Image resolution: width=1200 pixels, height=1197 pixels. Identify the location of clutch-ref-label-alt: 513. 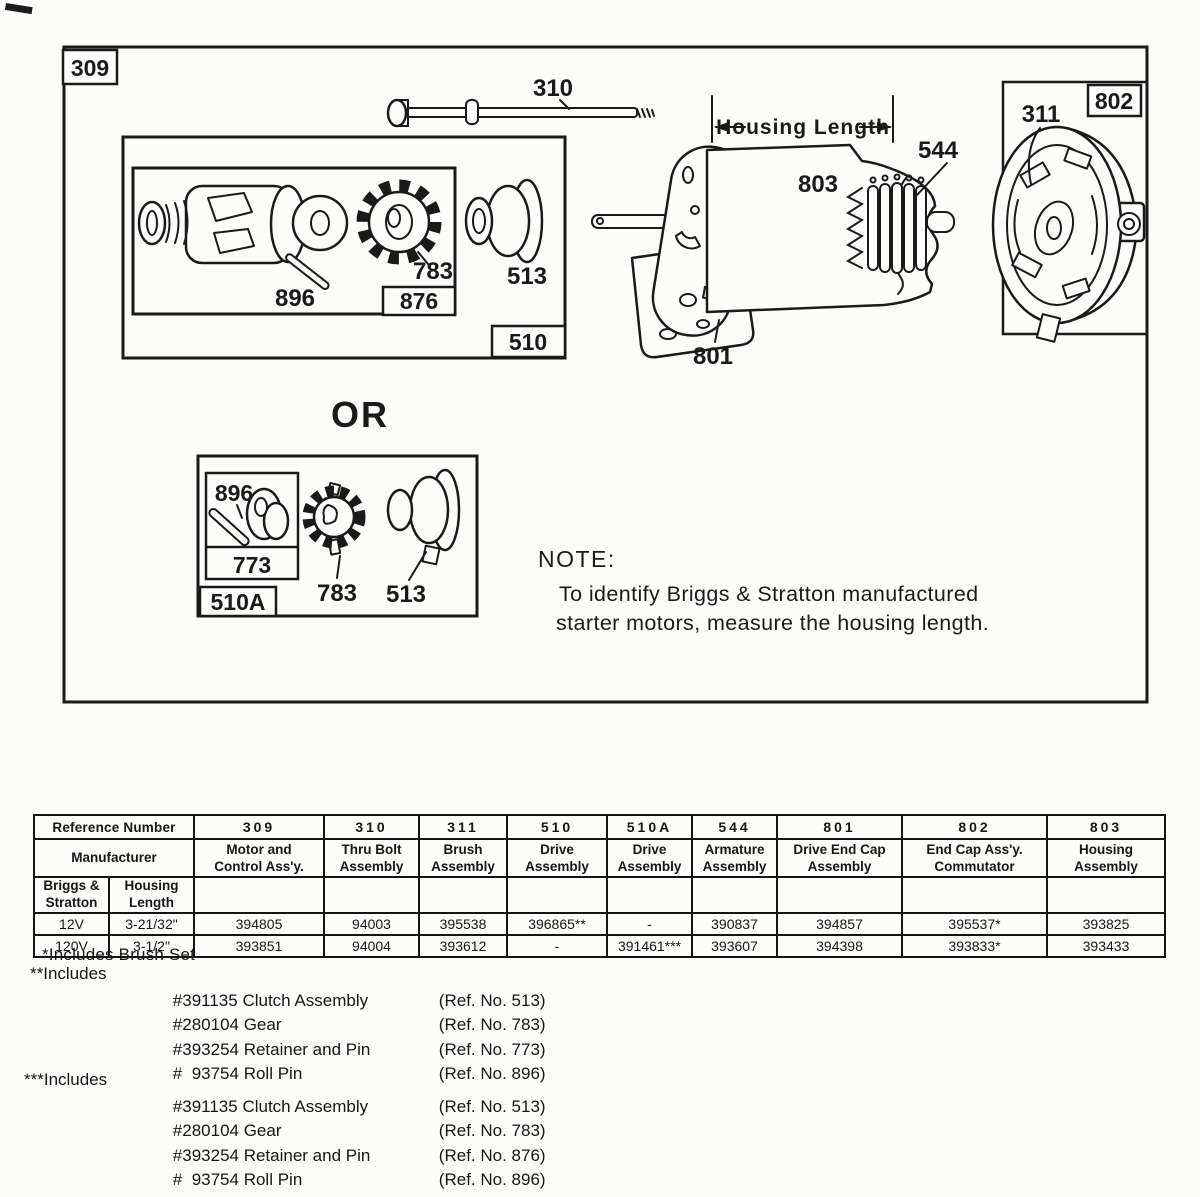
(406, 594).